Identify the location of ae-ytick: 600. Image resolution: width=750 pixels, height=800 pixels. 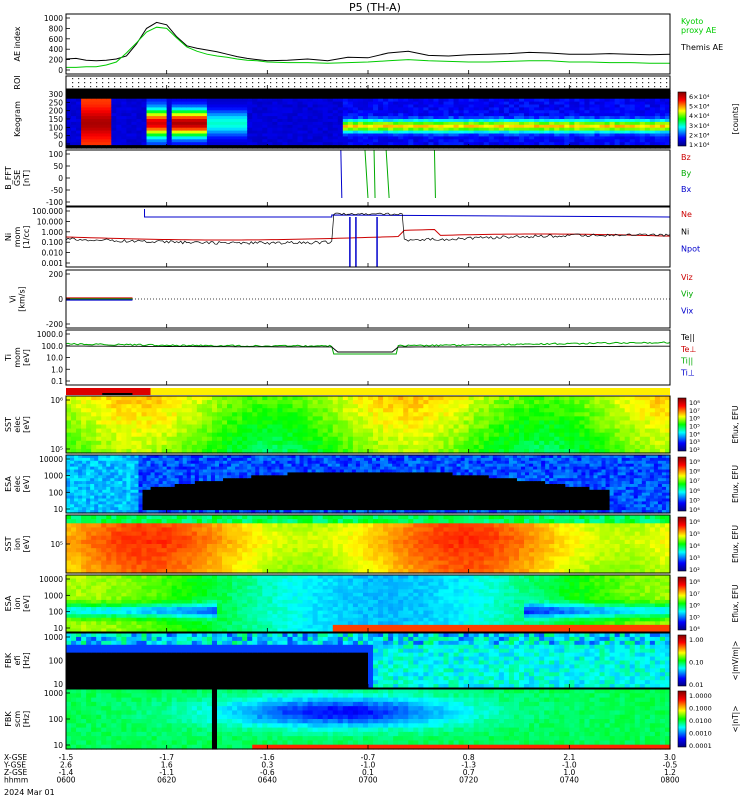
(56, 39).